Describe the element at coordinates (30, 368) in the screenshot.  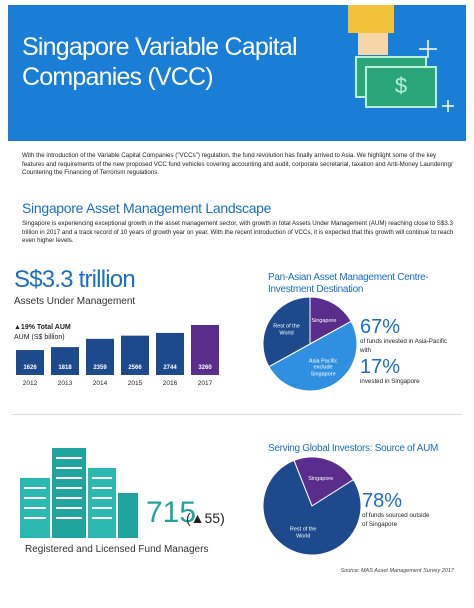
I see `bar-value-label: 1626` at that location.